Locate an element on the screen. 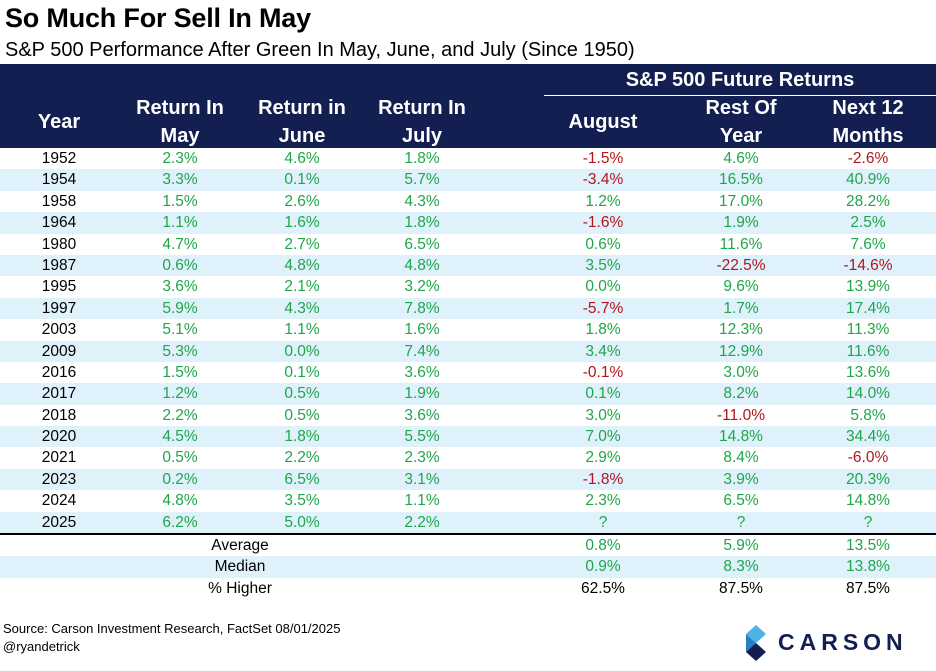 The width and height of the screenshot is (936, 671). cell-rest: 8.4% is located at coordinates (741, 458).